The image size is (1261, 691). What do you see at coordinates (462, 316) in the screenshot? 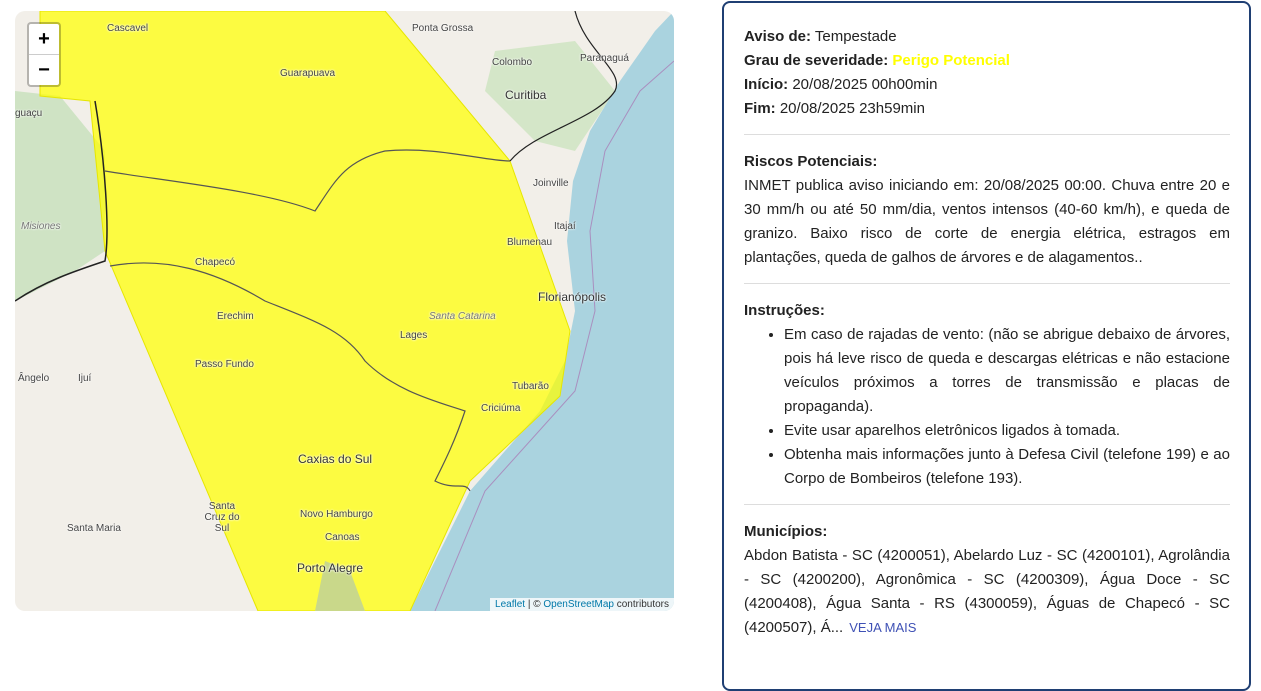
I see `map-label: Santa Catarina` at bounding box center [462, 316].